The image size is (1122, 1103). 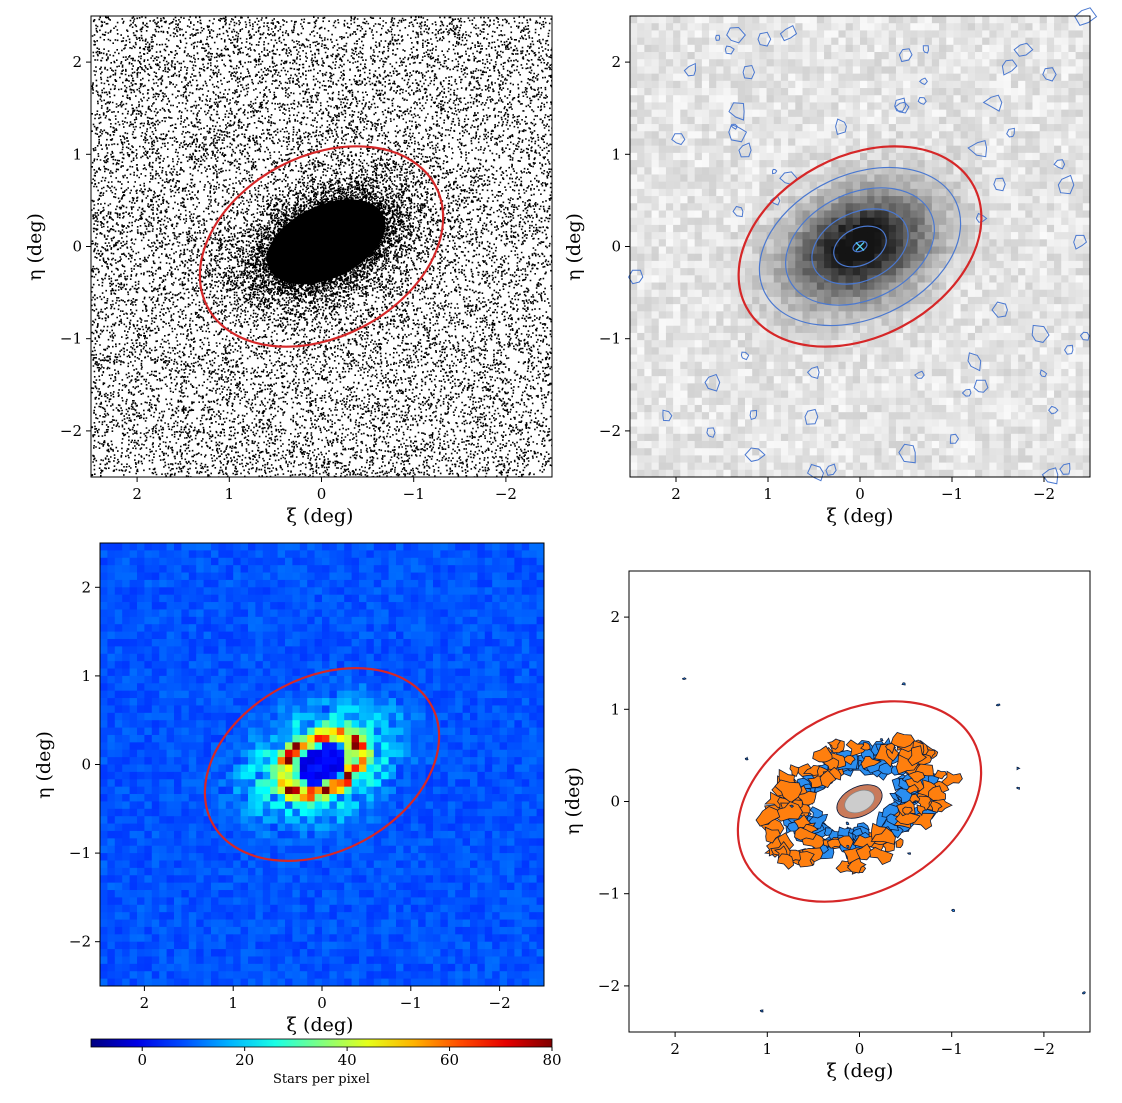 What do you see at coordinates (321, 1043) in the screenshot?
I see `colorbar` at bounding box center [321, 1043].